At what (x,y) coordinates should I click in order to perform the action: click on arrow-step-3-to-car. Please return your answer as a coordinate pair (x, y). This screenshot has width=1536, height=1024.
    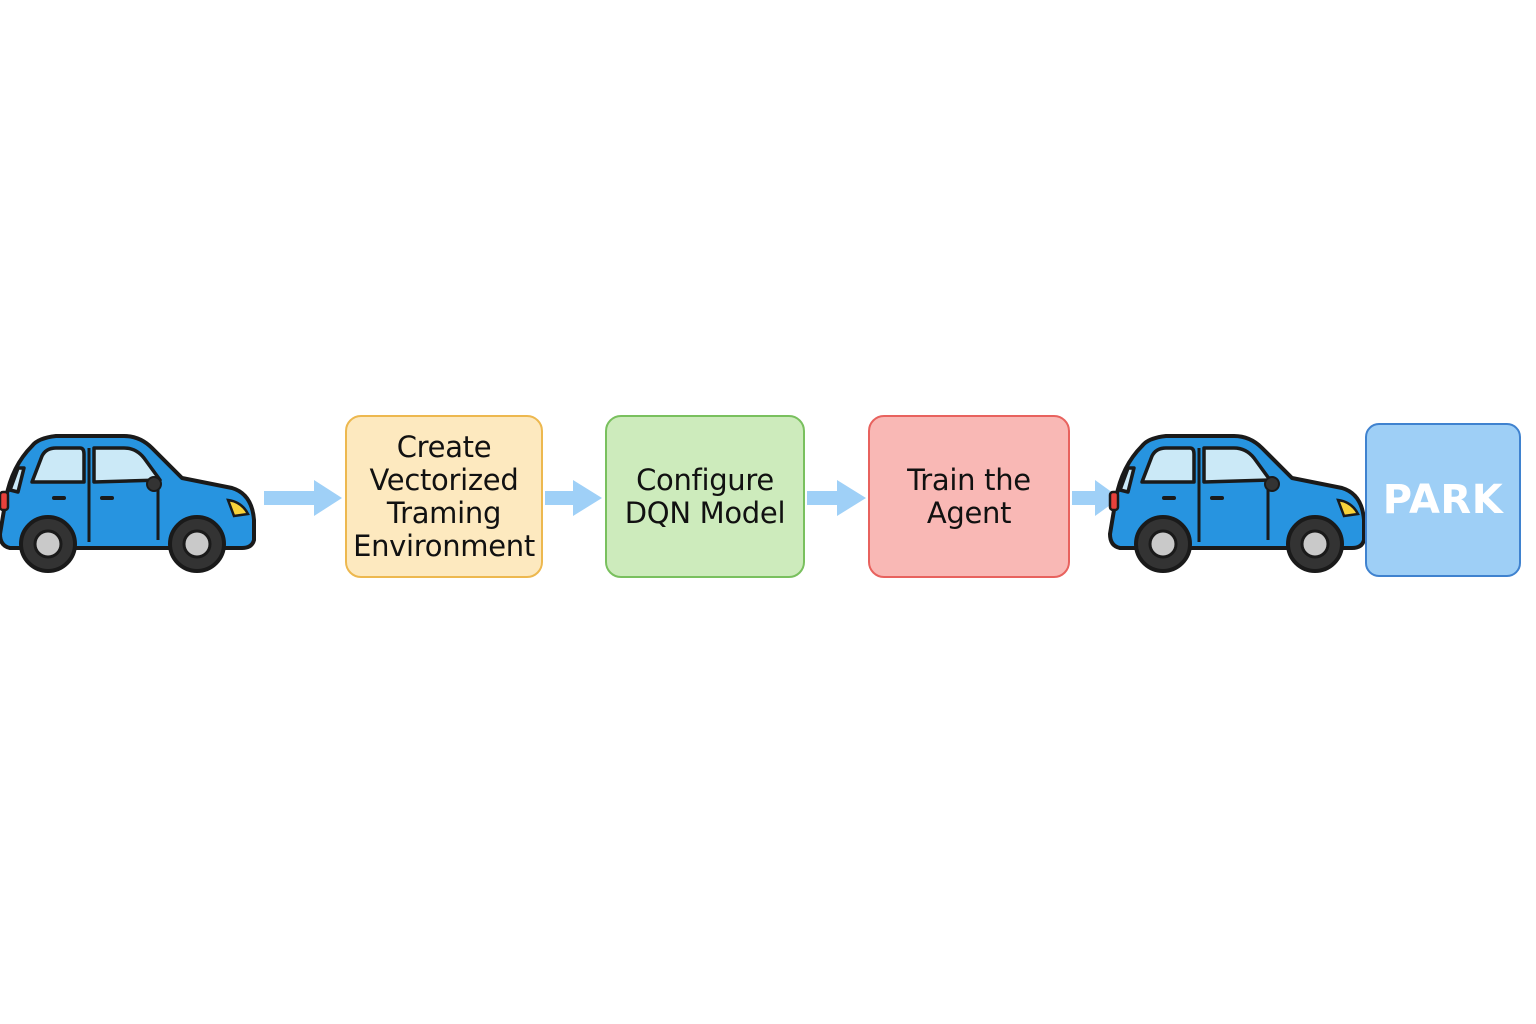
    Looking at the image, I should click on (1096, 498).